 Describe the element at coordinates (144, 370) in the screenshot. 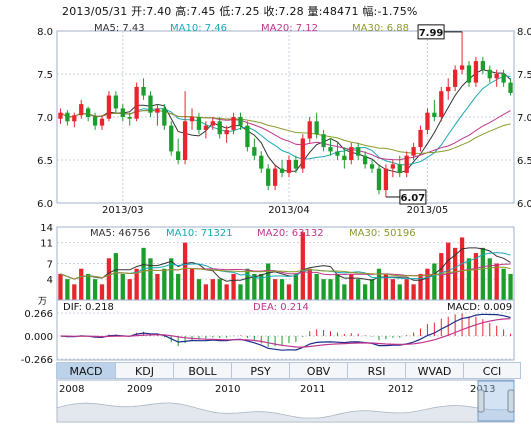

I see `tab-kdj: KDJ` at that location.